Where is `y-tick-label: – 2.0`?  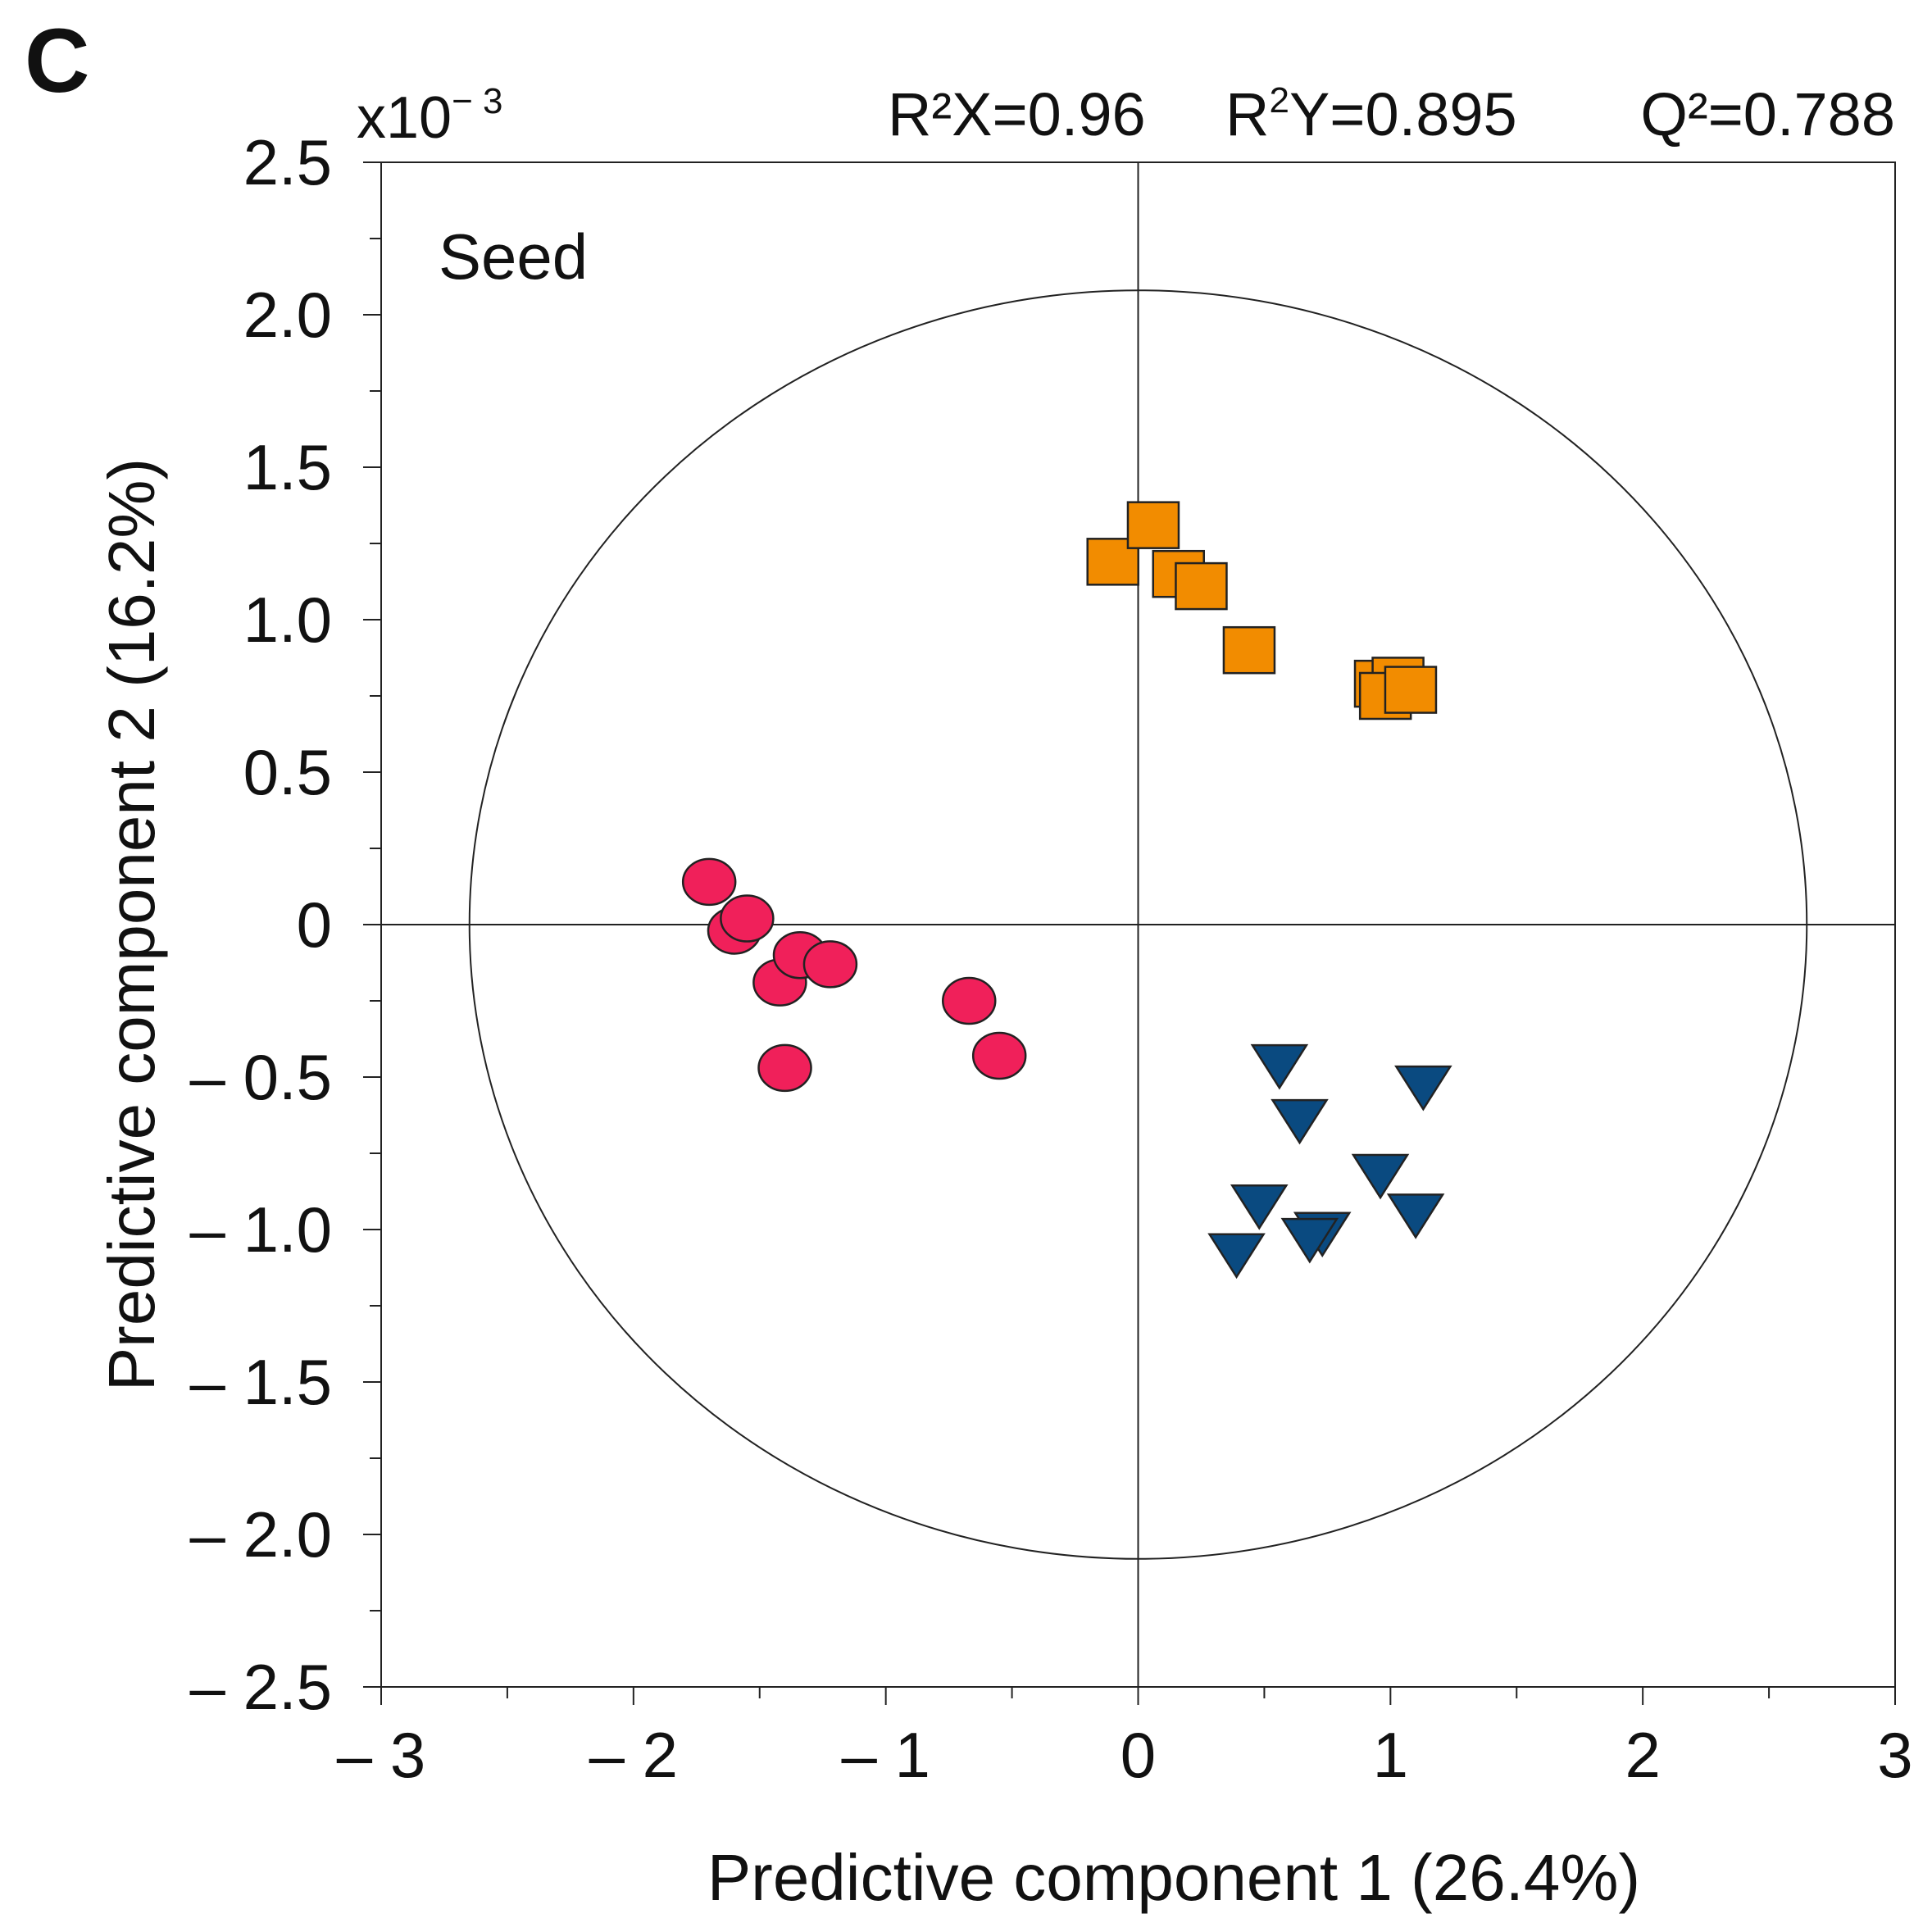
y-tick-label: – 2.0 is located at coordinates (261, 1534).